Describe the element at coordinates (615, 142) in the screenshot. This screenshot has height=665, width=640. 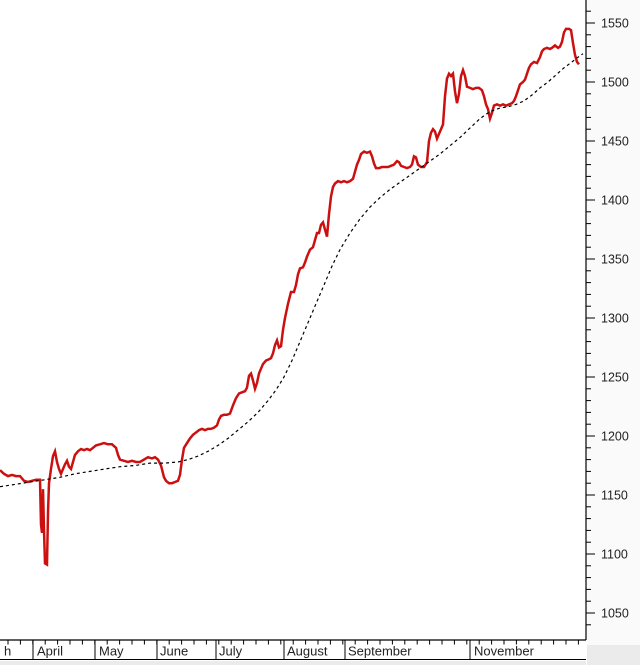
I see `y-axis-label: 1450` at that location.